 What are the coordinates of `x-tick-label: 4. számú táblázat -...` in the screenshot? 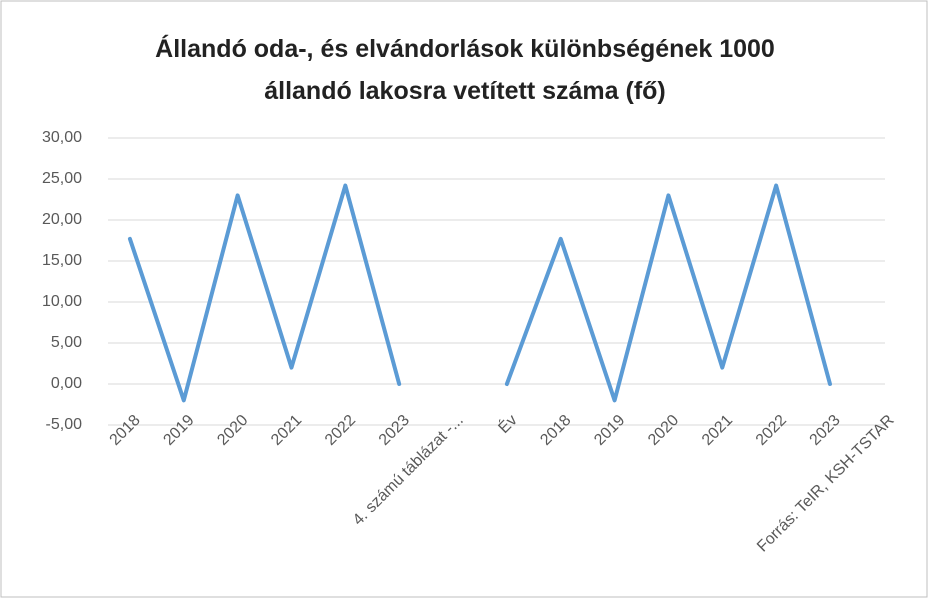 It's located at (408, 470).